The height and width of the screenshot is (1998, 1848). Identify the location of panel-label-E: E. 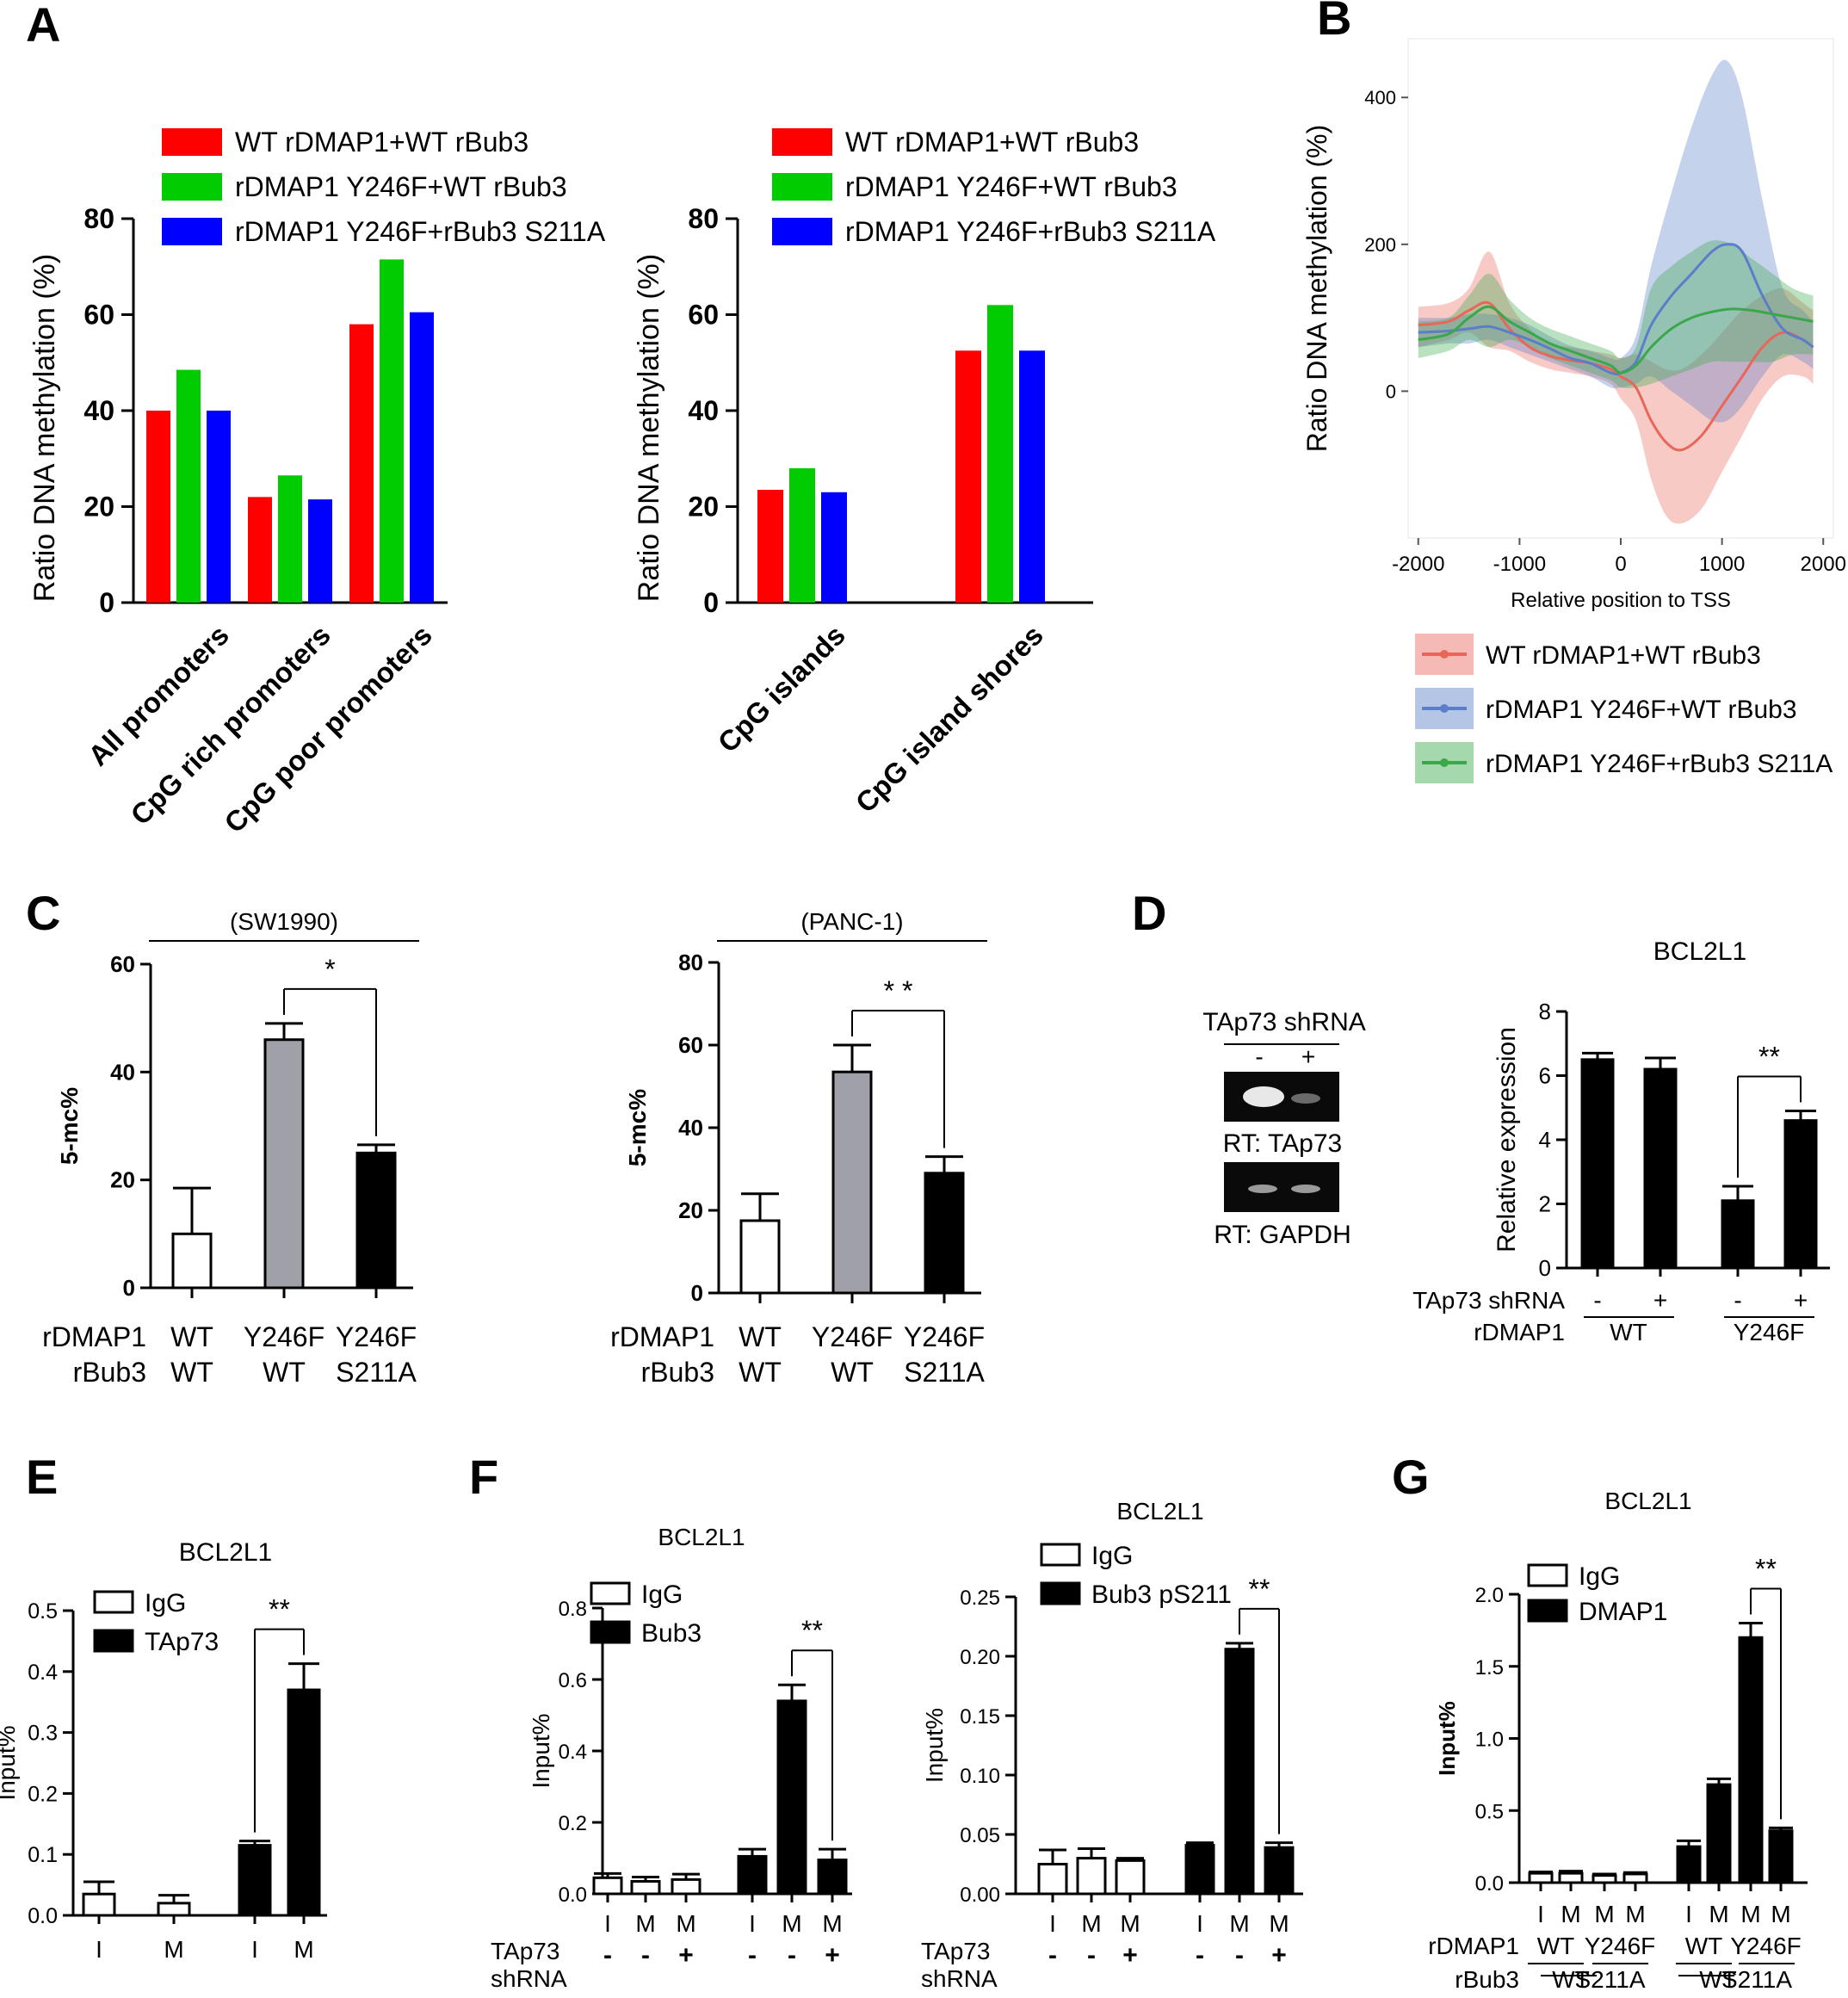
(42, 1477).